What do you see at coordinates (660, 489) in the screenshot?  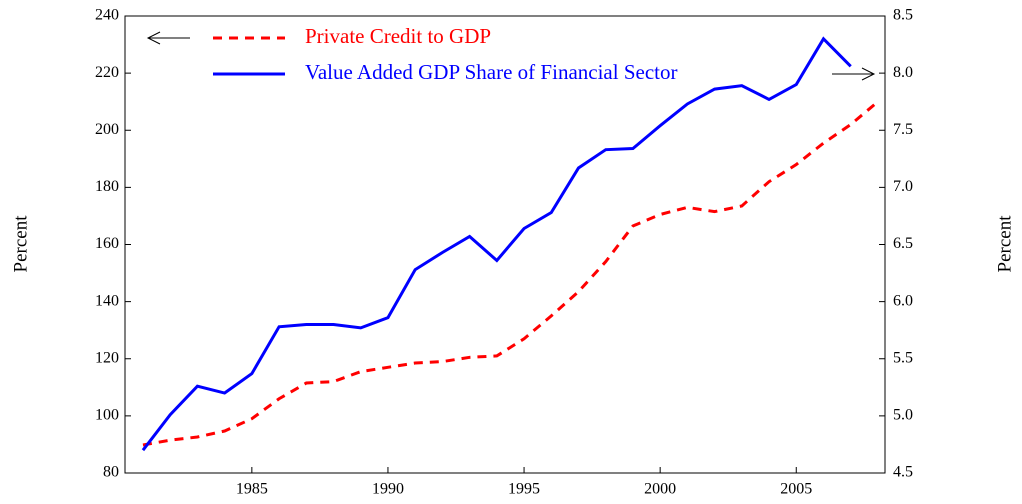 I see `x-tick-label: 2000` at bounding box center [660, 489].